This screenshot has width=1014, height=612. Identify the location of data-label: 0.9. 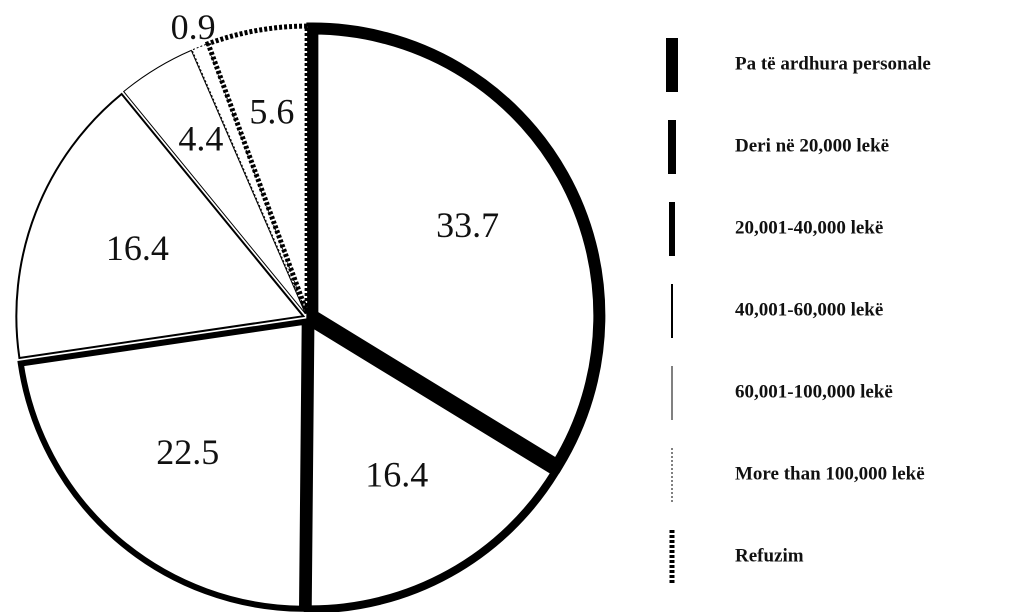
(193, 27).